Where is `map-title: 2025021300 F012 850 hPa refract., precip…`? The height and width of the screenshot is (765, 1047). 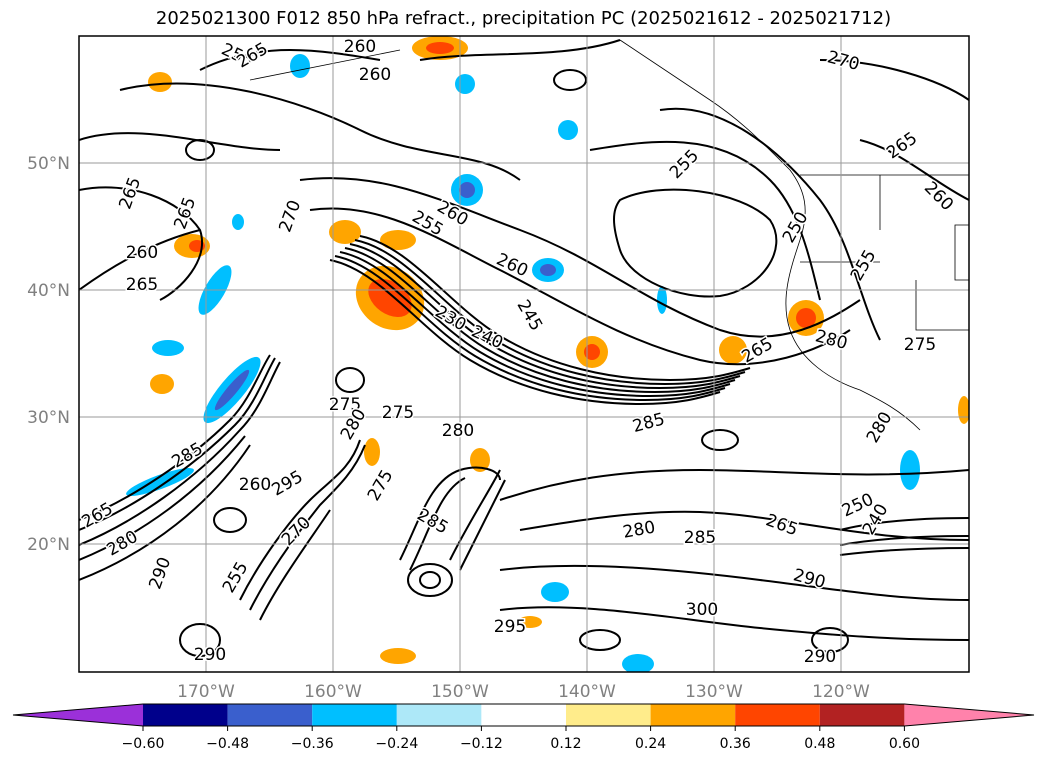 map-title: 2025021300 F012 850 hPa refract., precip… is located at coordinates (523, 18).